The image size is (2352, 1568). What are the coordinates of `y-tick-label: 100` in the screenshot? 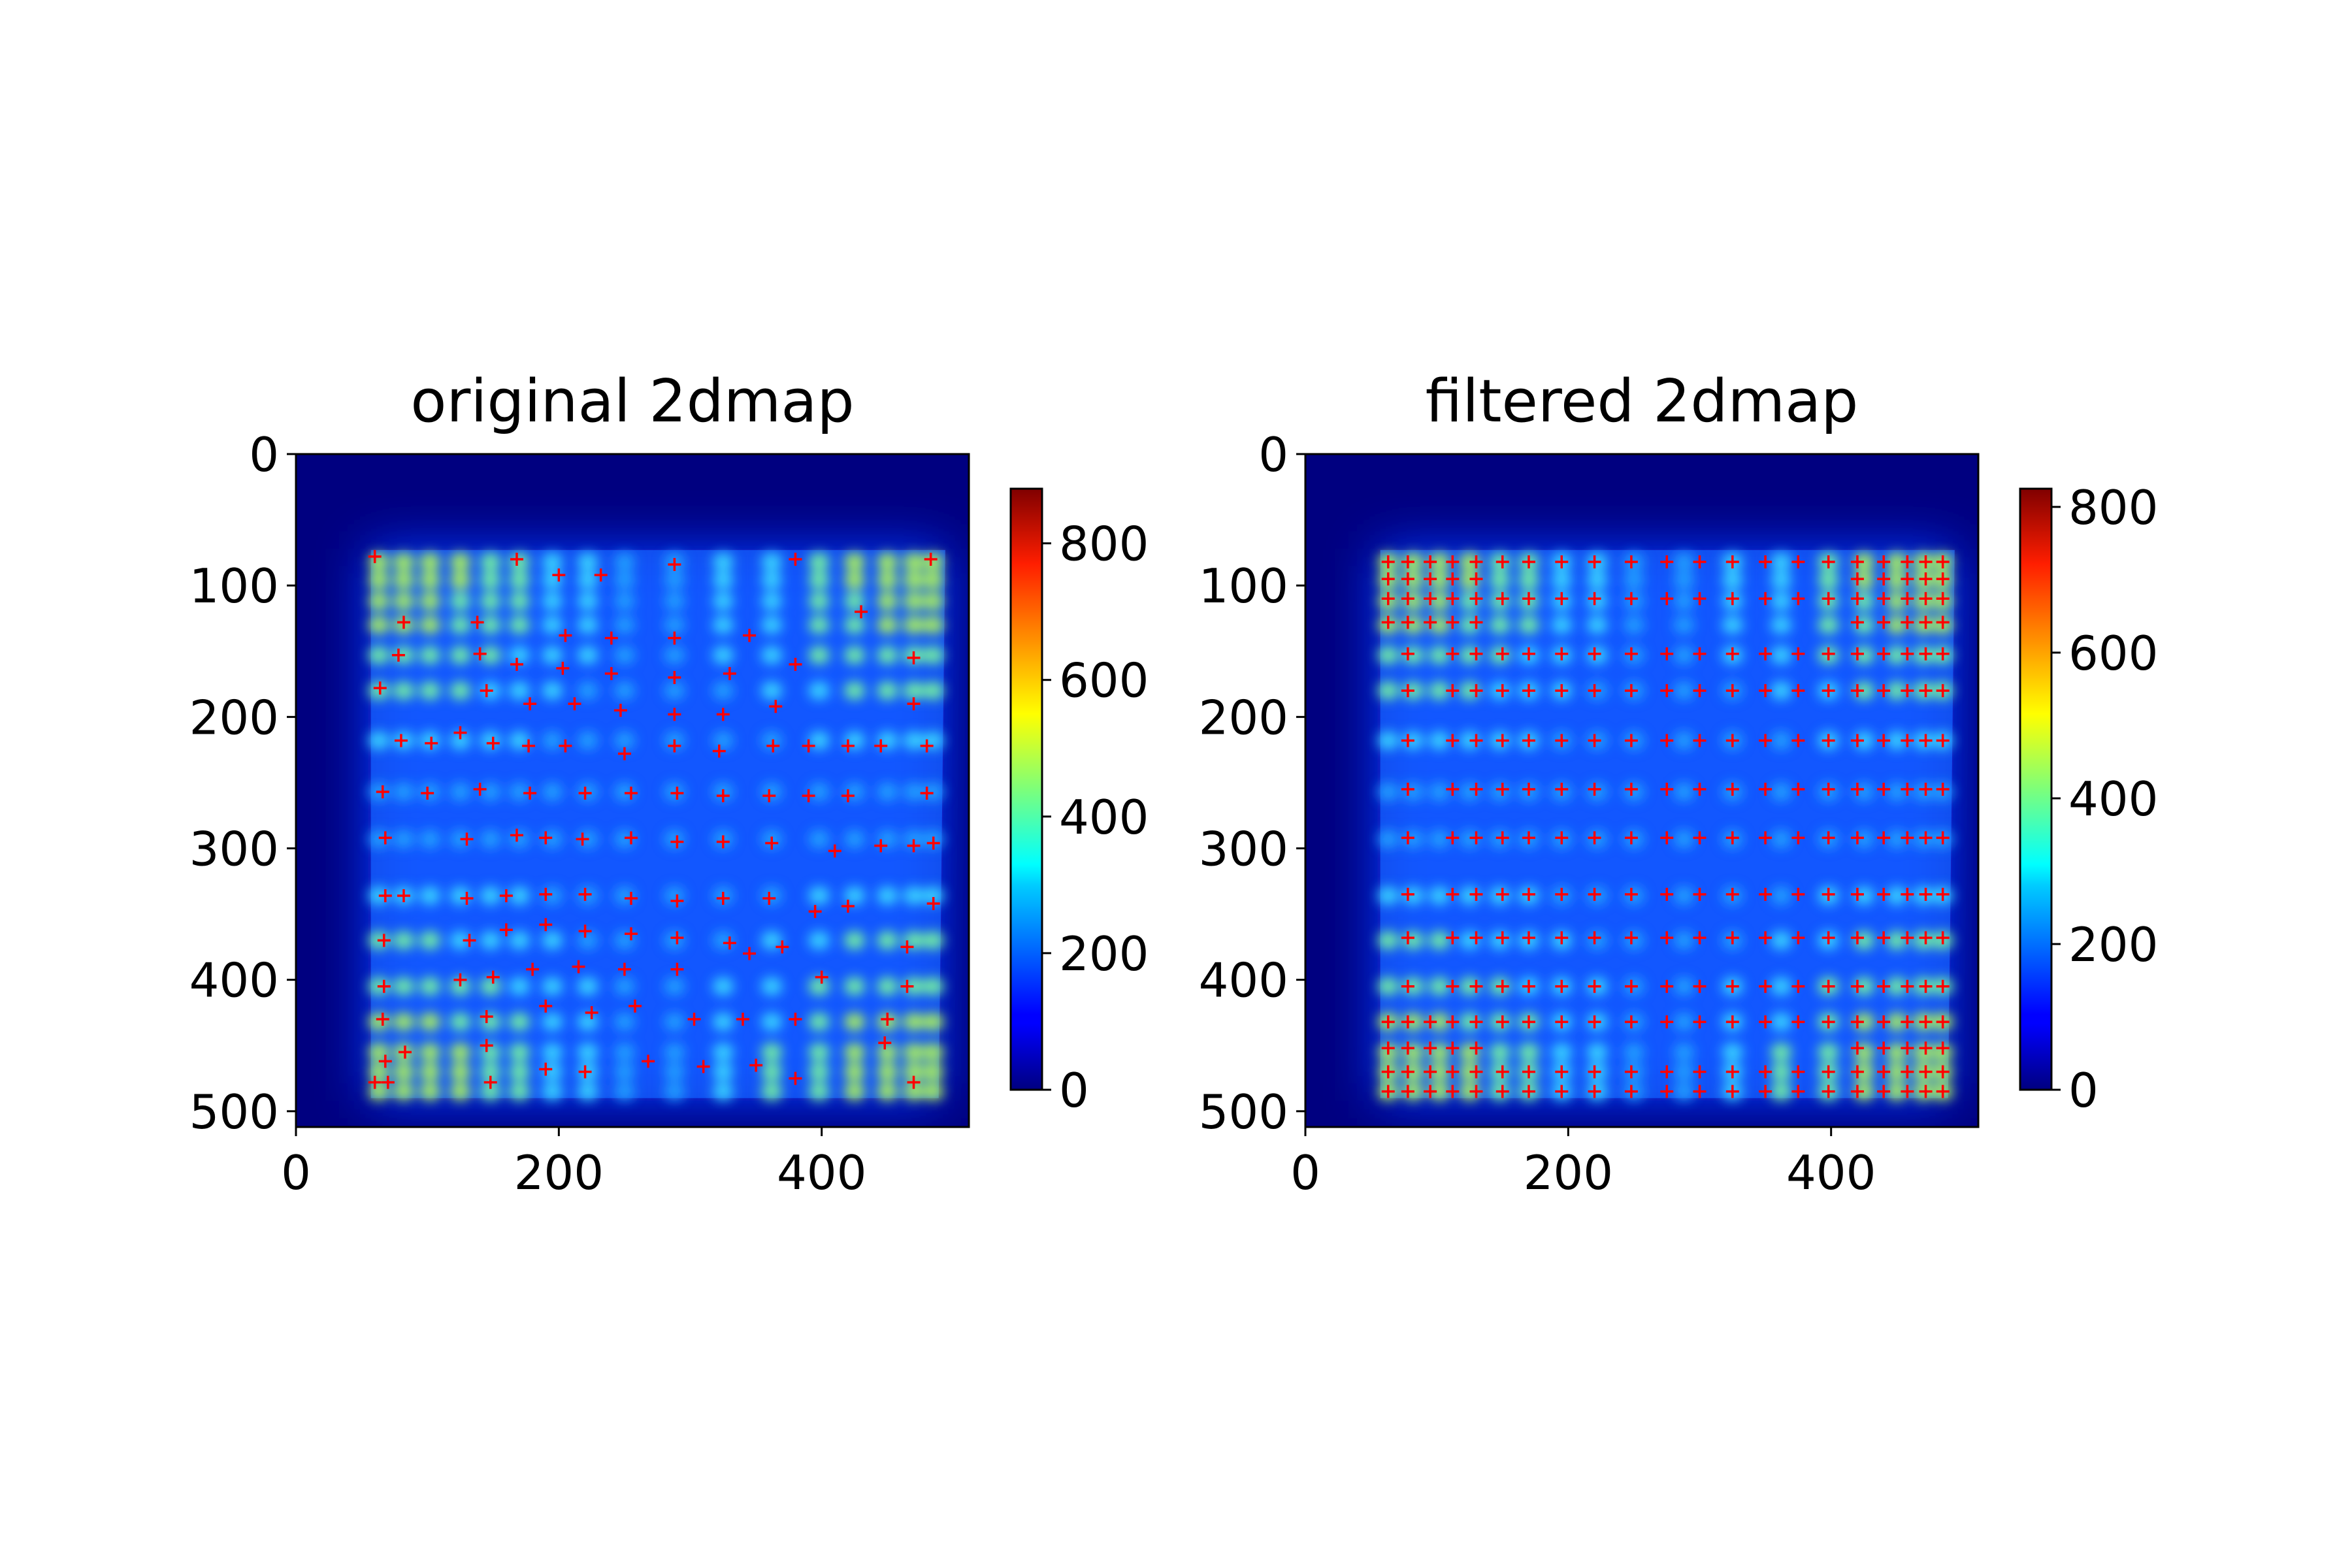 It's located at (234, 586).